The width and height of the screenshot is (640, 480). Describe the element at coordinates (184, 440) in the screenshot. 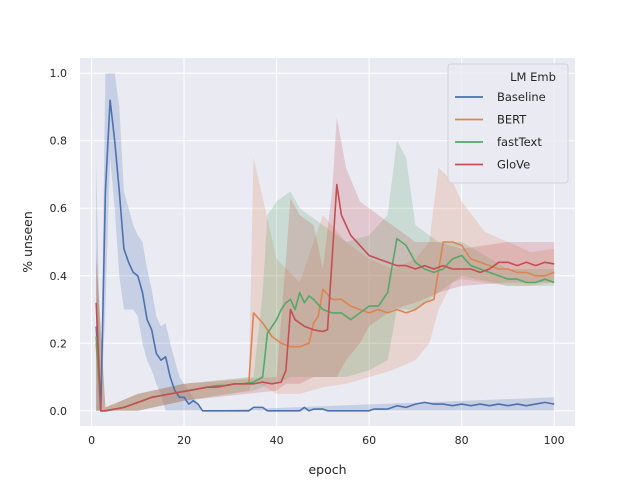

I see `x-tick-label: 20` at that location.